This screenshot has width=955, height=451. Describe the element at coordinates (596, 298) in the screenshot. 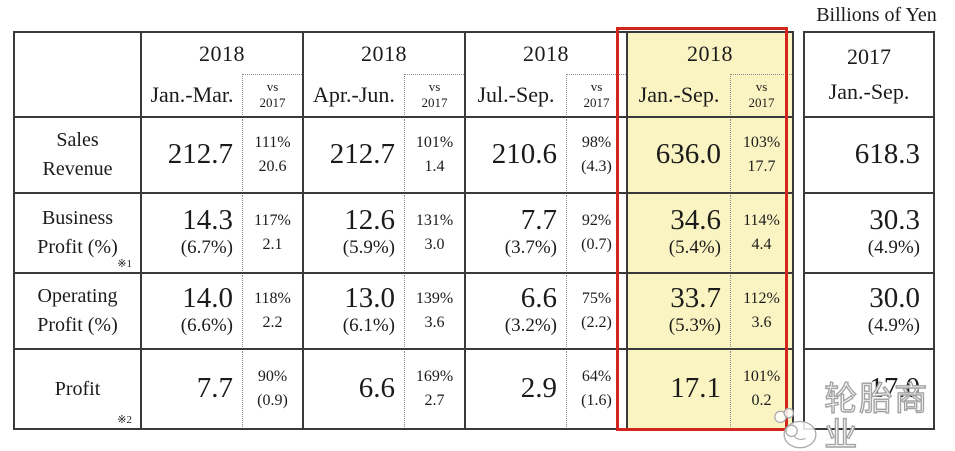

I see `vs-ratio: 75%` at that location.